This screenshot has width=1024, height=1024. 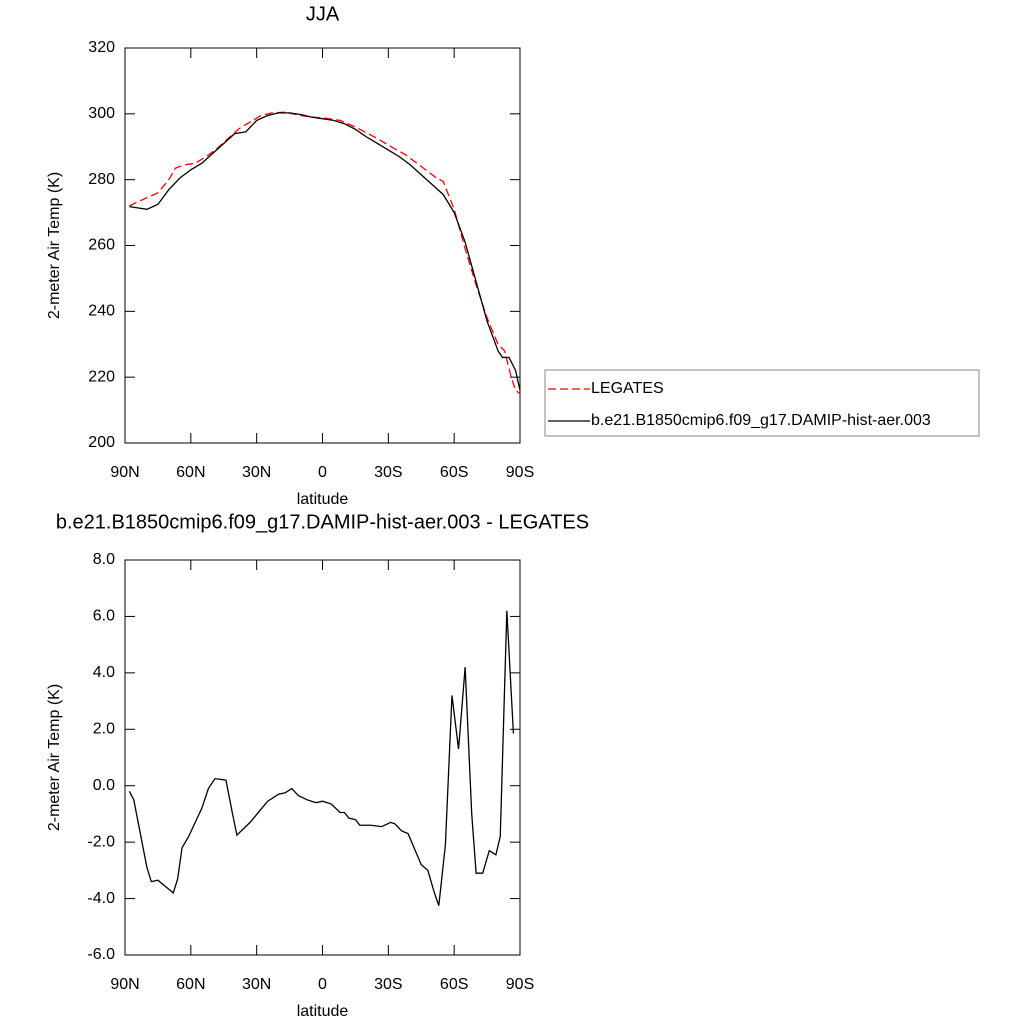 I want to click on y-tick-label: 0.0, so click(x=104, y=785).